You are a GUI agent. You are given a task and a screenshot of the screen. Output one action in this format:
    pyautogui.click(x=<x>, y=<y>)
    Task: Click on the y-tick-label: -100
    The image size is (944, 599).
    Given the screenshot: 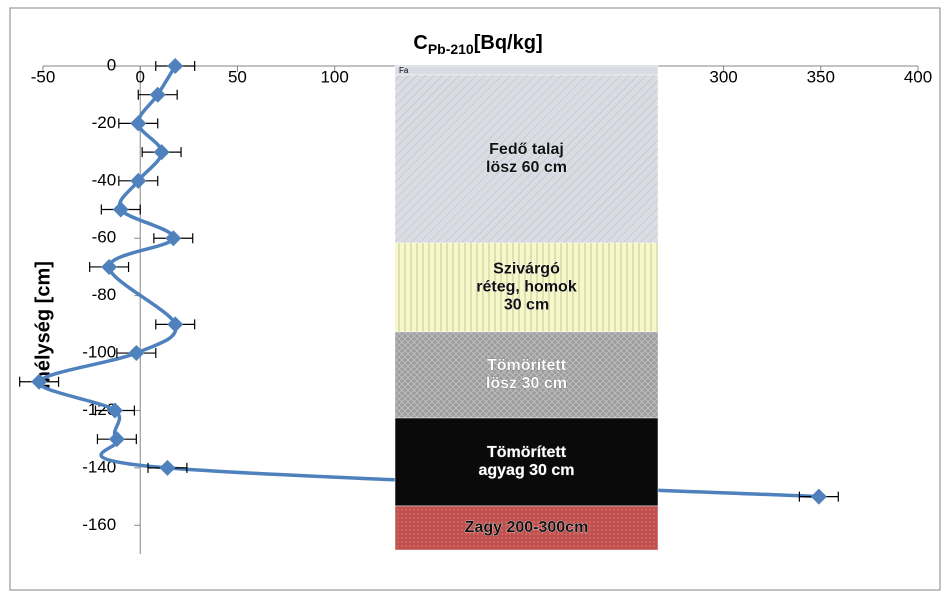 What is the action you would take?
    pyautogui.click(x=99, y=352)
    